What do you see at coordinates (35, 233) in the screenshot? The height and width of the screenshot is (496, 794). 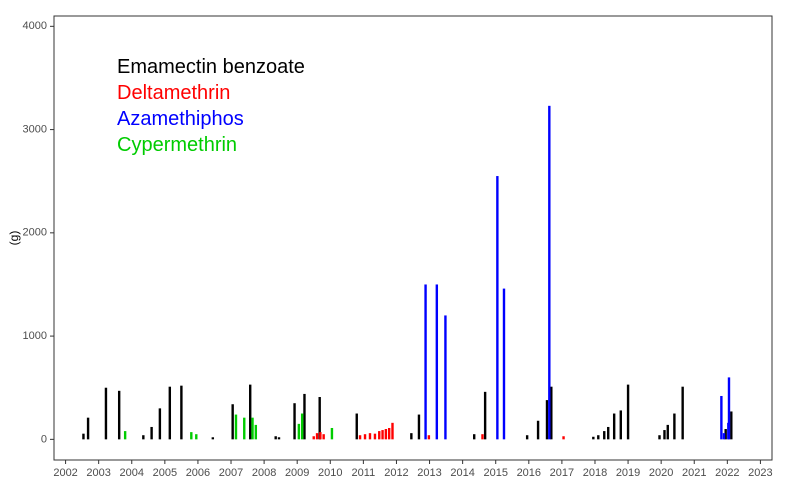 I see `y-tick-label: 2000` at bounding box center [35, 233].